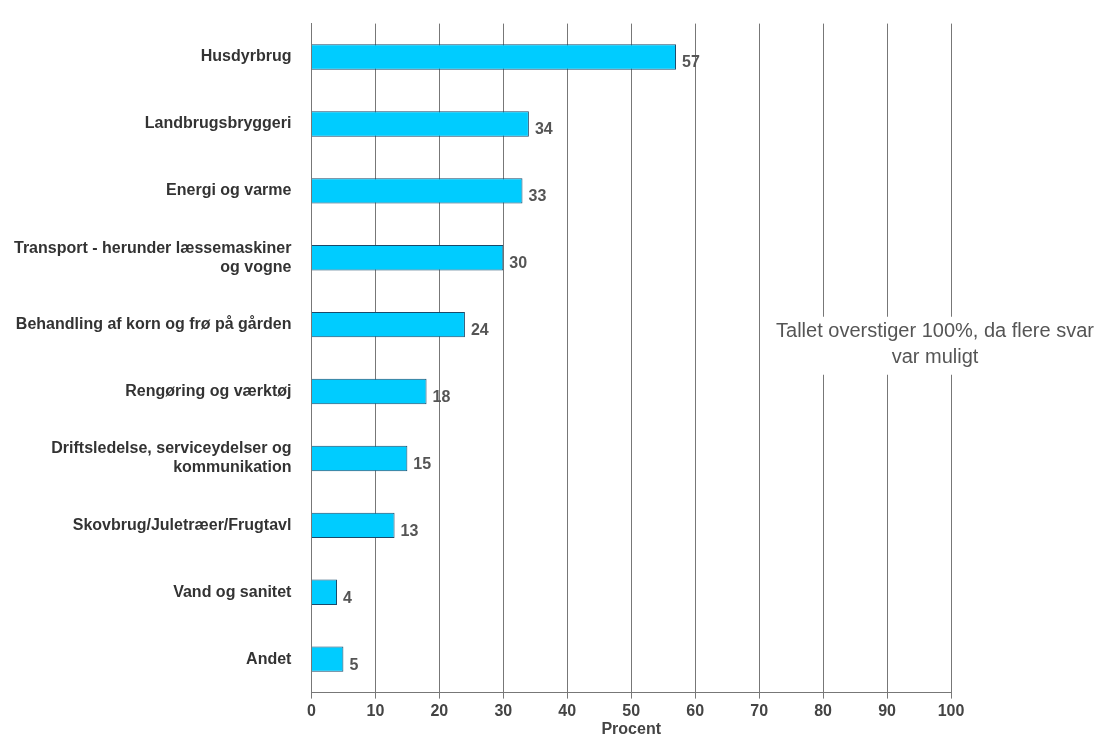 This screenshot has width=1101, height=747. What do you see at coordinates (759, 710) in the screenshot?
I see `x-tick-label: 70` at bounding box center [759, 710].